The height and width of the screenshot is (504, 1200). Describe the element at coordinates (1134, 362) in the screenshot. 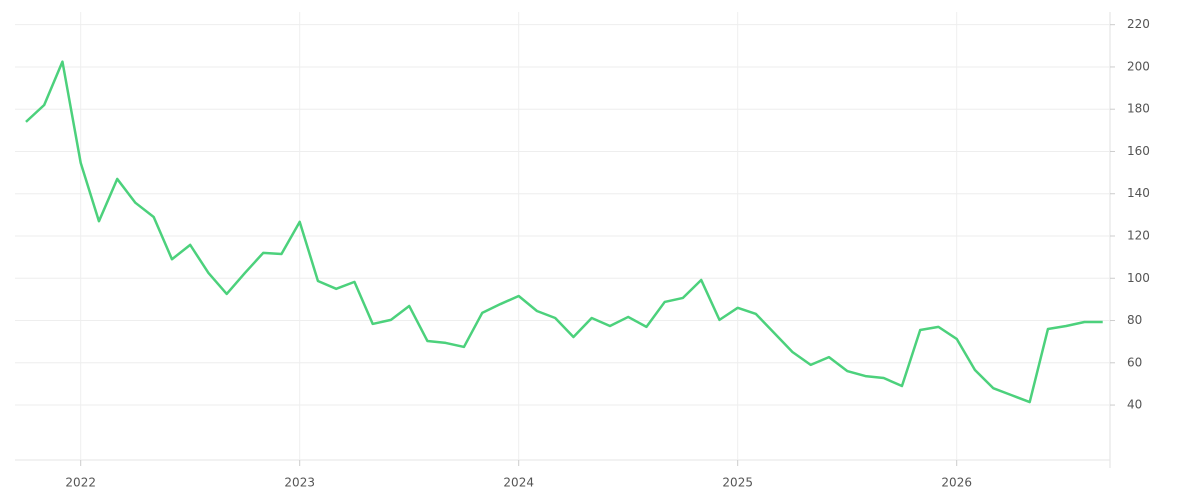

I see `y-tick-label: 60` at that location.